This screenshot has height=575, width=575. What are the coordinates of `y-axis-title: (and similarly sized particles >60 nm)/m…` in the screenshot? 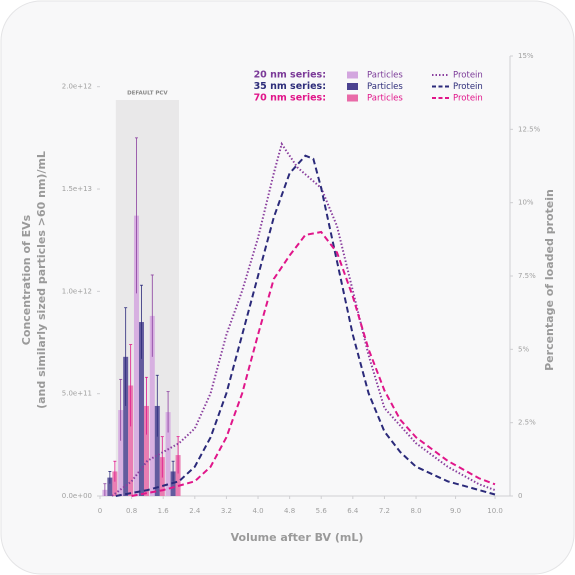 It's located at (41, 280).